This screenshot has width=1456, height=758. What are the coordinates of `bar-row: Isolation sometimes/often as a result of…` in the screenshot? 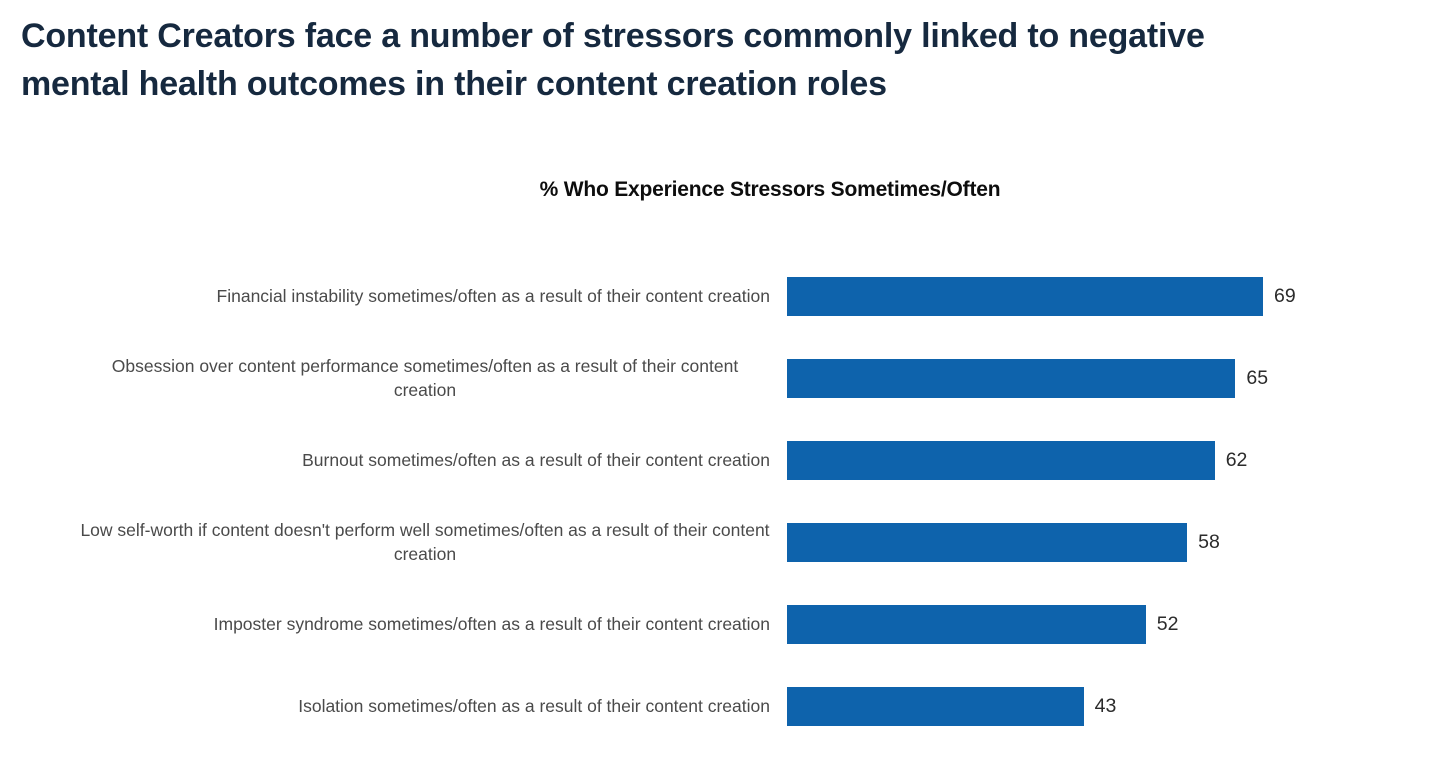 It's located at (728, 706).